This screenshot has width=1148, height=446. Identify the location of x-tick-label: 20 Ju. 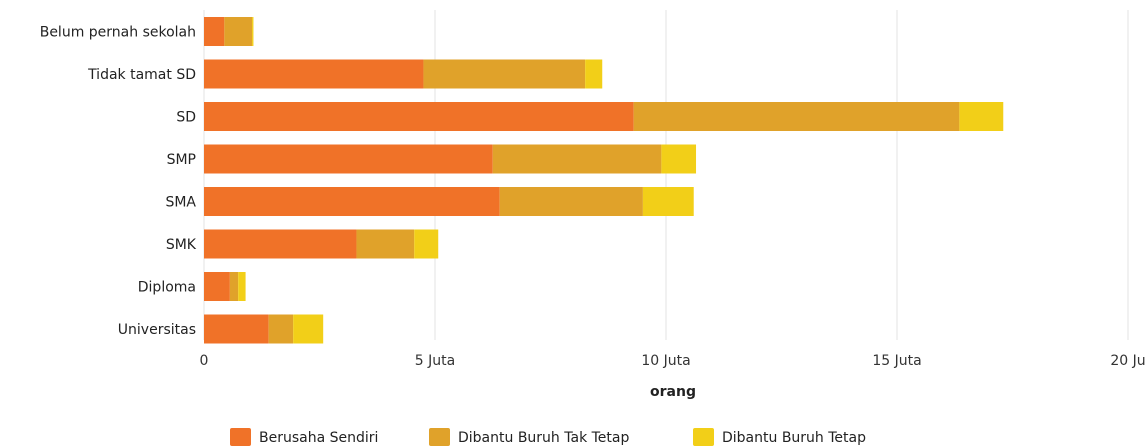
(1127, 361).